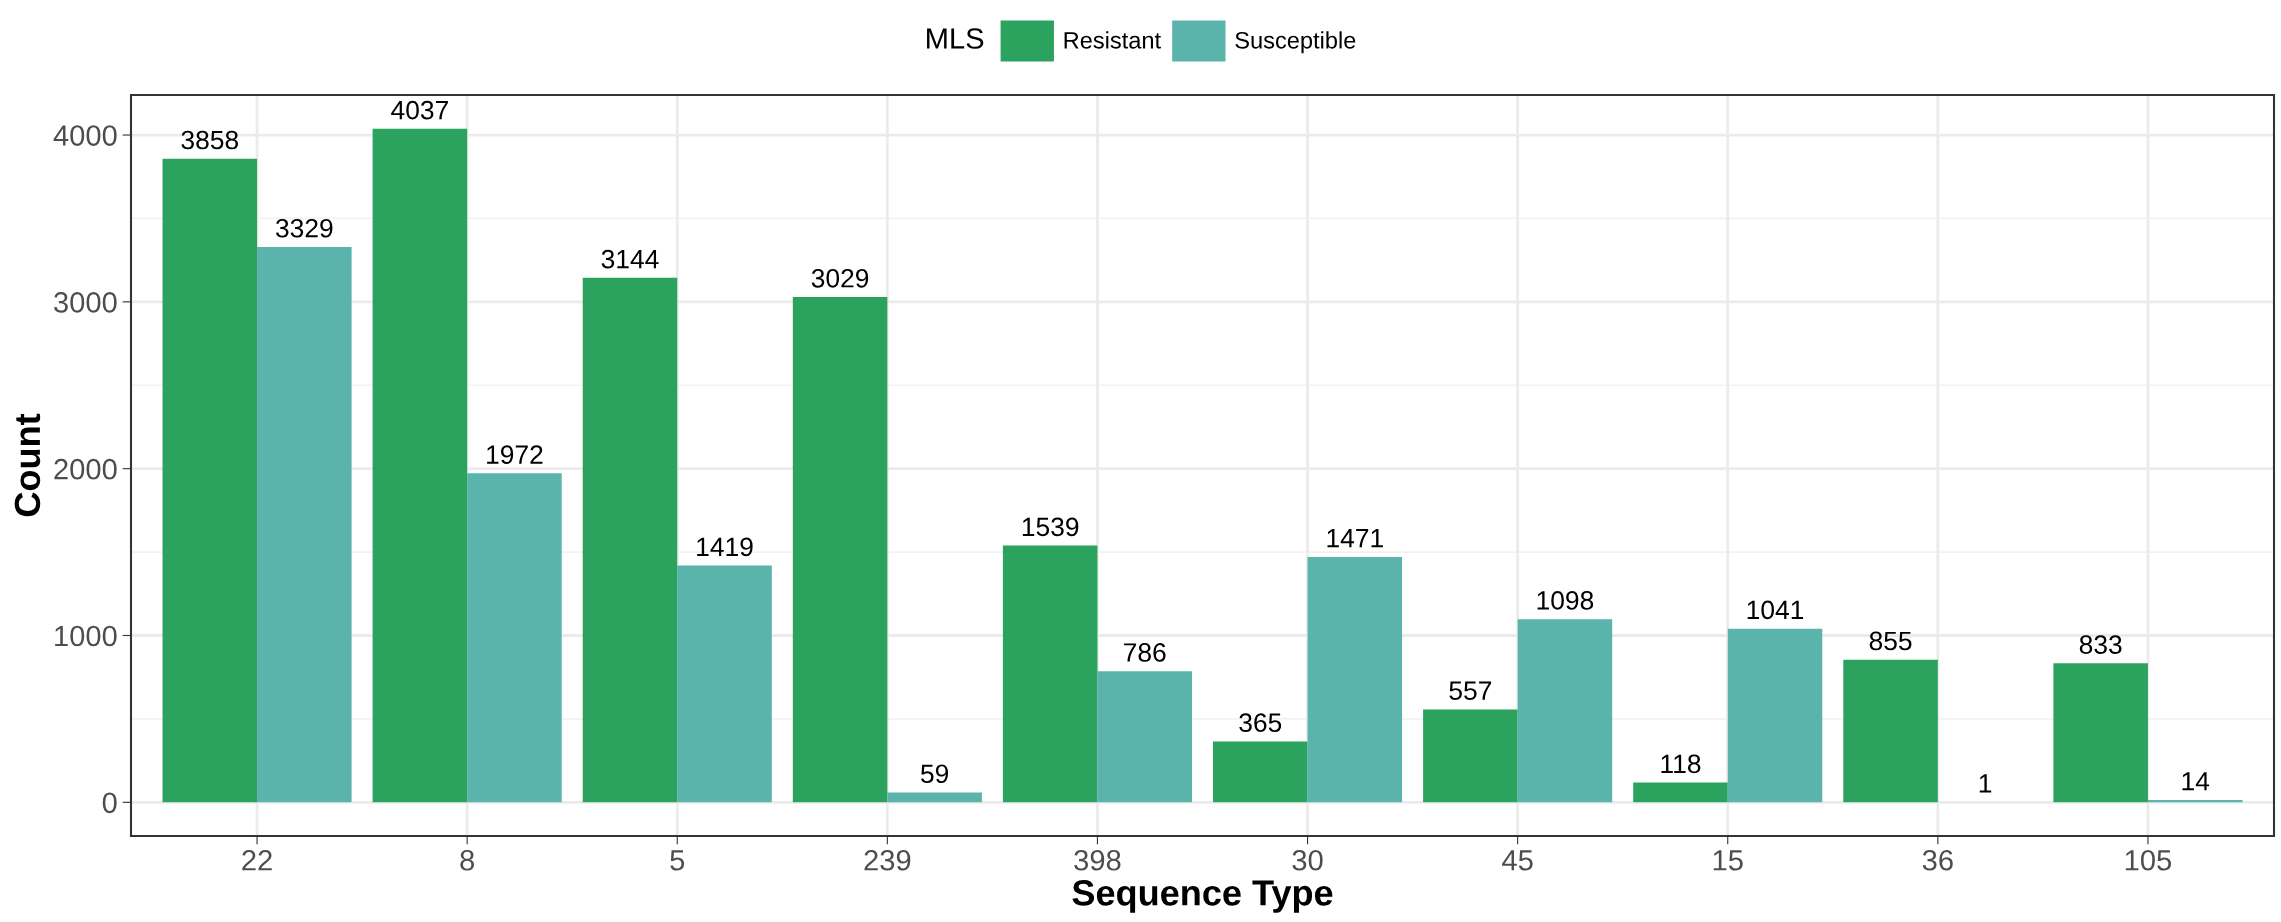 The width and height of the screenshot is (2281, 922). Describe the element at coordinates (85, 469) in the screenshot. I see `y-tick-label: 2000` at that location.